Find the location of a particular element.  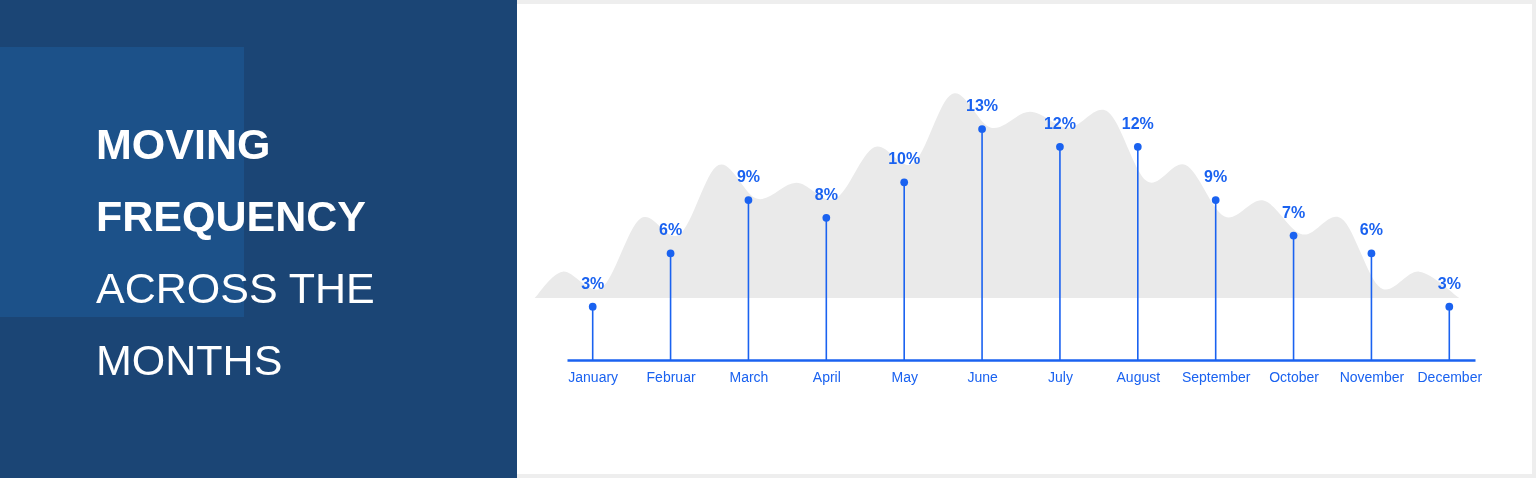

text: MOVING FREQUENCY is located at coordinates (231, 180).